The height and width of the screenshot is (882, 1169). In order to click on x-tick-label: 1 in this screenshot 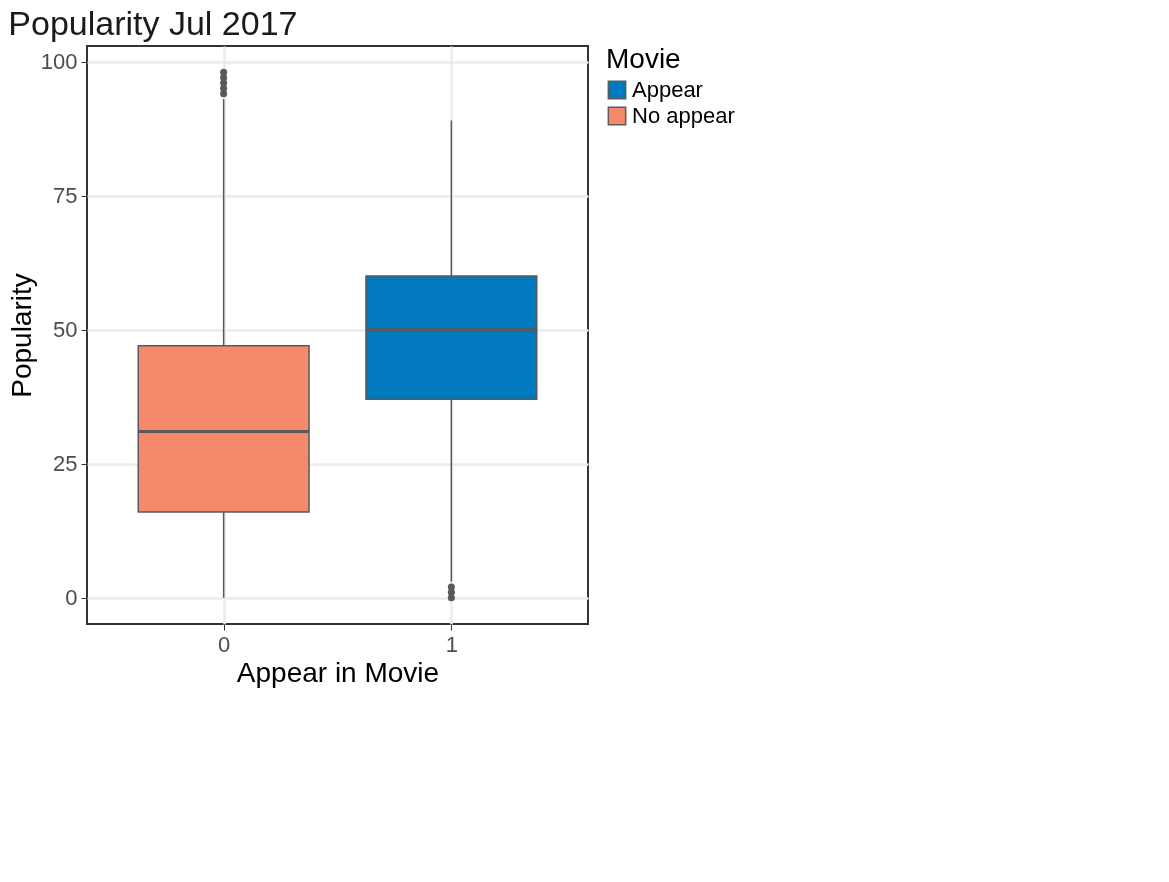, I will do `click(451, 644)`.